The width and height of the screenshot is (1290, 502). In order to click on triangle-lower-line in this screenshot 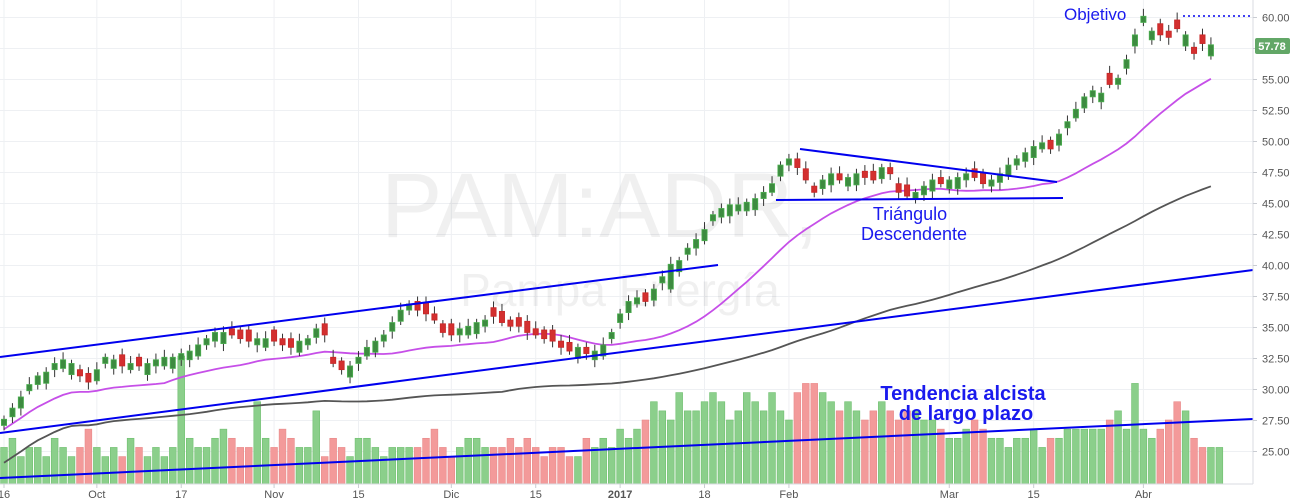, I will do `click(919, 199)`.